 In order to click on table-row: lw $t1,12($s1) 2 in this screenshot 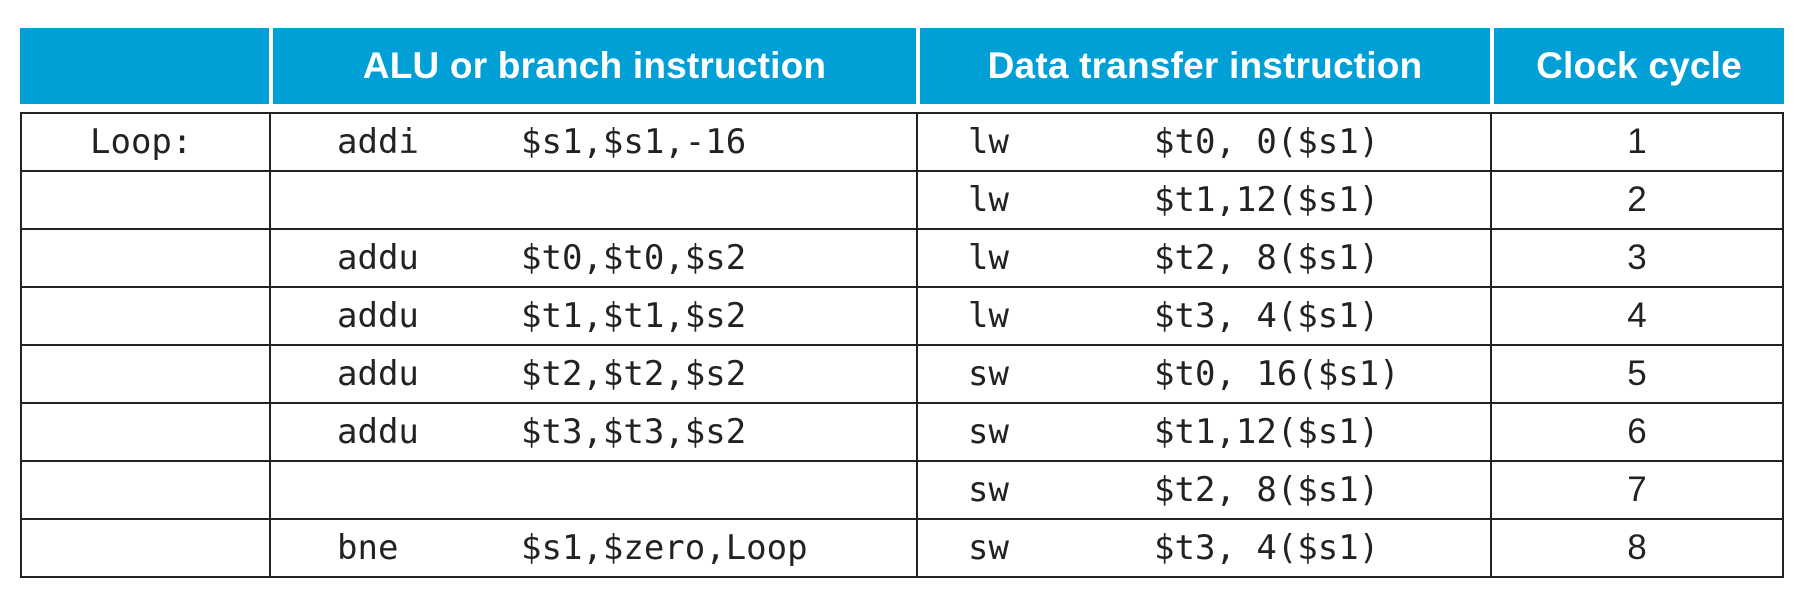, I will do `click(902, 201)`.